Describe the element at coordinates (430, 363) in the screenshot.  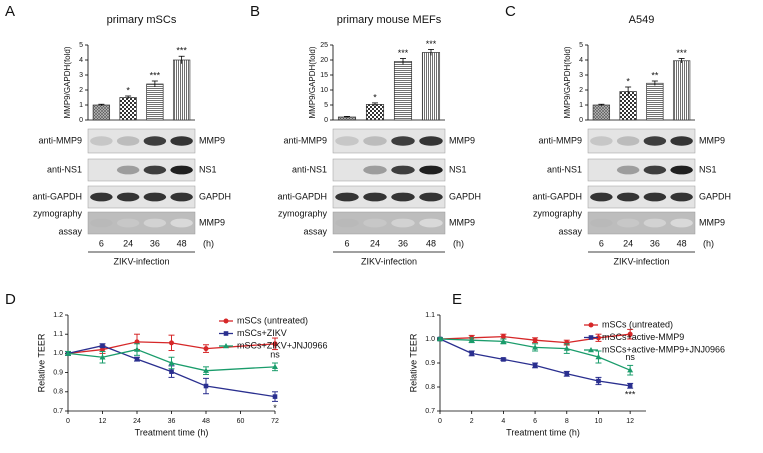
I see `y-tick-label: 0.9` at that location.